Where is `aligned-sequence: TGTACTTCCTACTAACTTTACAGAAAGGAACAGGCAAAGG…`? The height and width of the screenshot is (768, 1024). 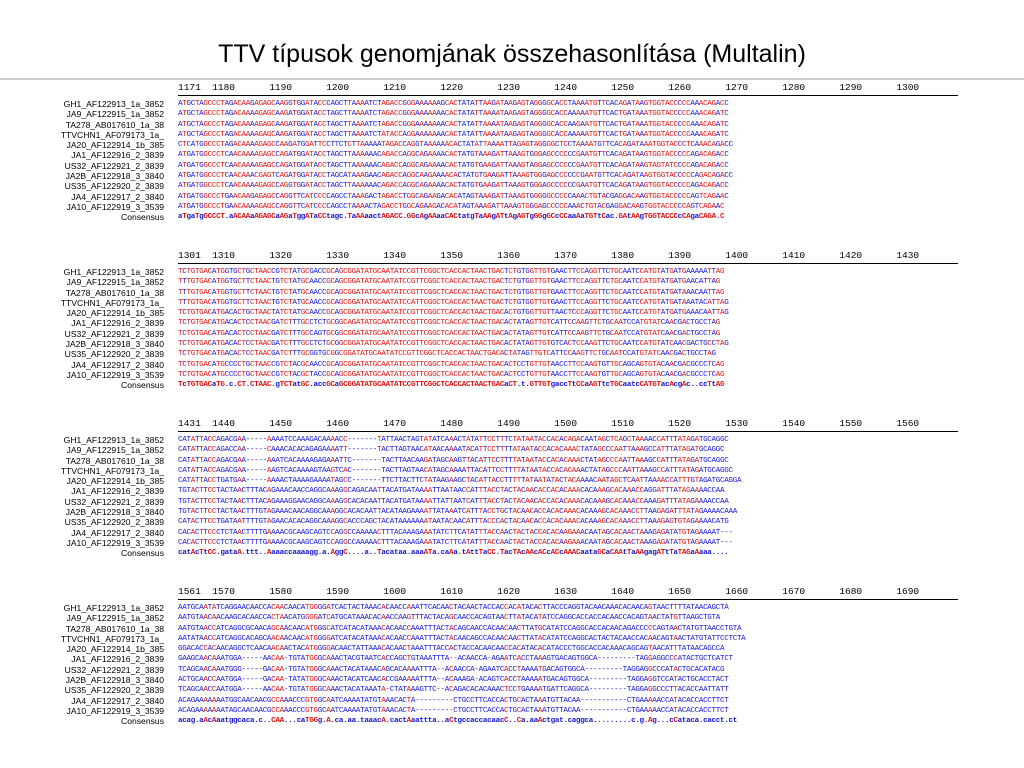 aligned-sequence: TGTACTTCCTACTAACTTTACAGAAAGGAACAGGCAAAGG… is located at coordinates (453, 501).